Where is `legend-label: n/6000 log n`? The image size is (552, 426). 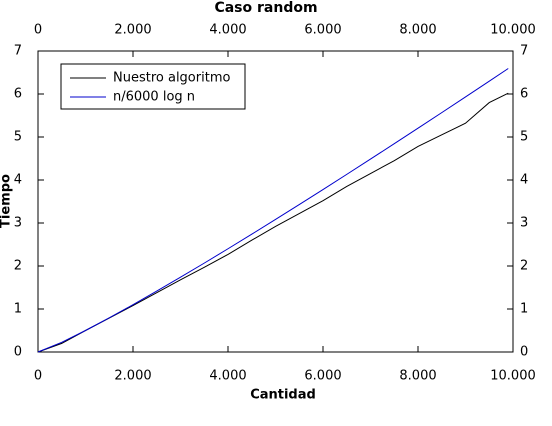 legend-label: n/6000 log n is located at coordinates (154, 97).